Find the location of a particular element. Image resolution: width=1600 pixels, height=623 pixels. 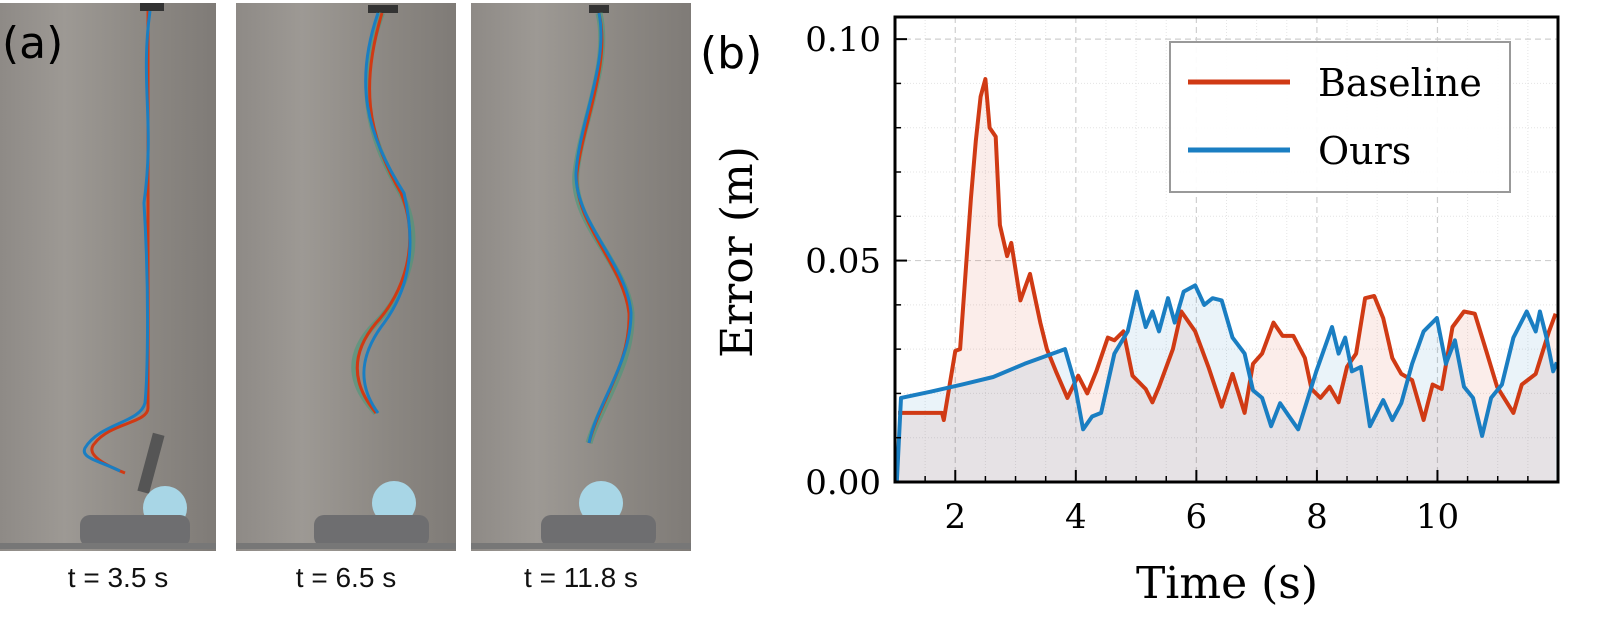

x-tick-label: 8 is located at coordinates (1317, 517).